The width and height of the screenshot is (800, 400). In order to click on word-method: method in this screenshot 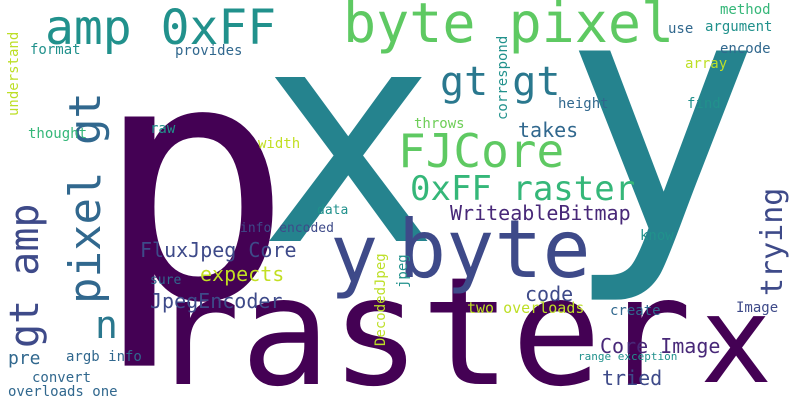, I will do `click(745, 10)`.